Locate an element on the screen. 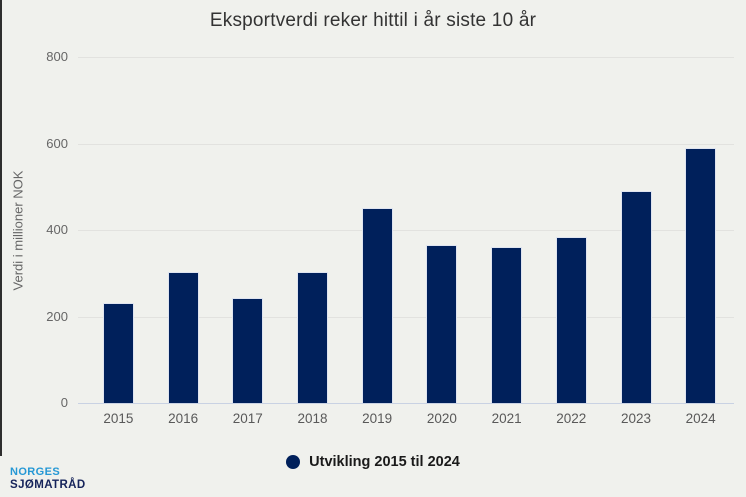 This screenshot has width=746, height=497. x-tick-label: 2022 is located at coordinates (571, 418).